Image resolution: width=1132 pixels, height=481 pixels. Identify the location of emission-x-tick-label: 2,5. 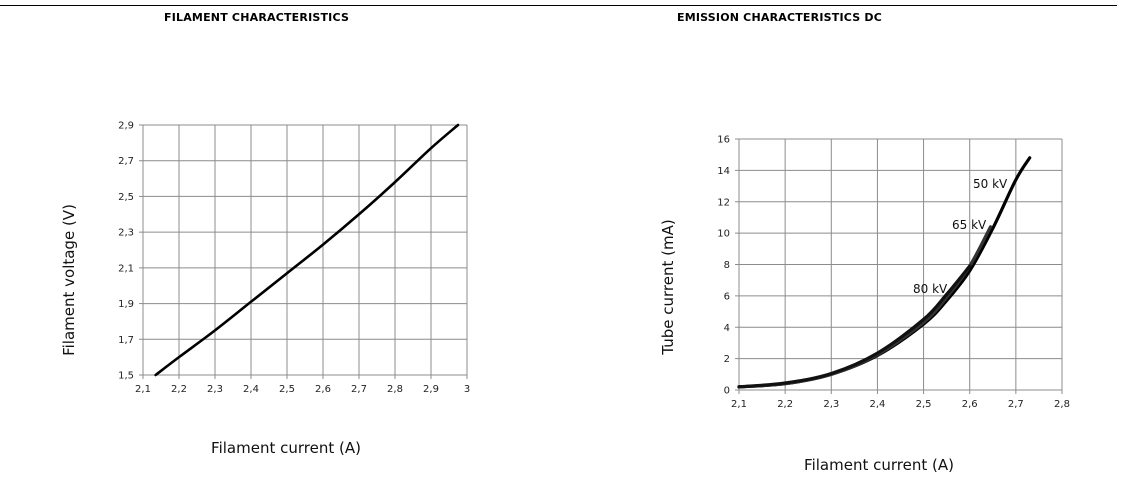
(924, 404).